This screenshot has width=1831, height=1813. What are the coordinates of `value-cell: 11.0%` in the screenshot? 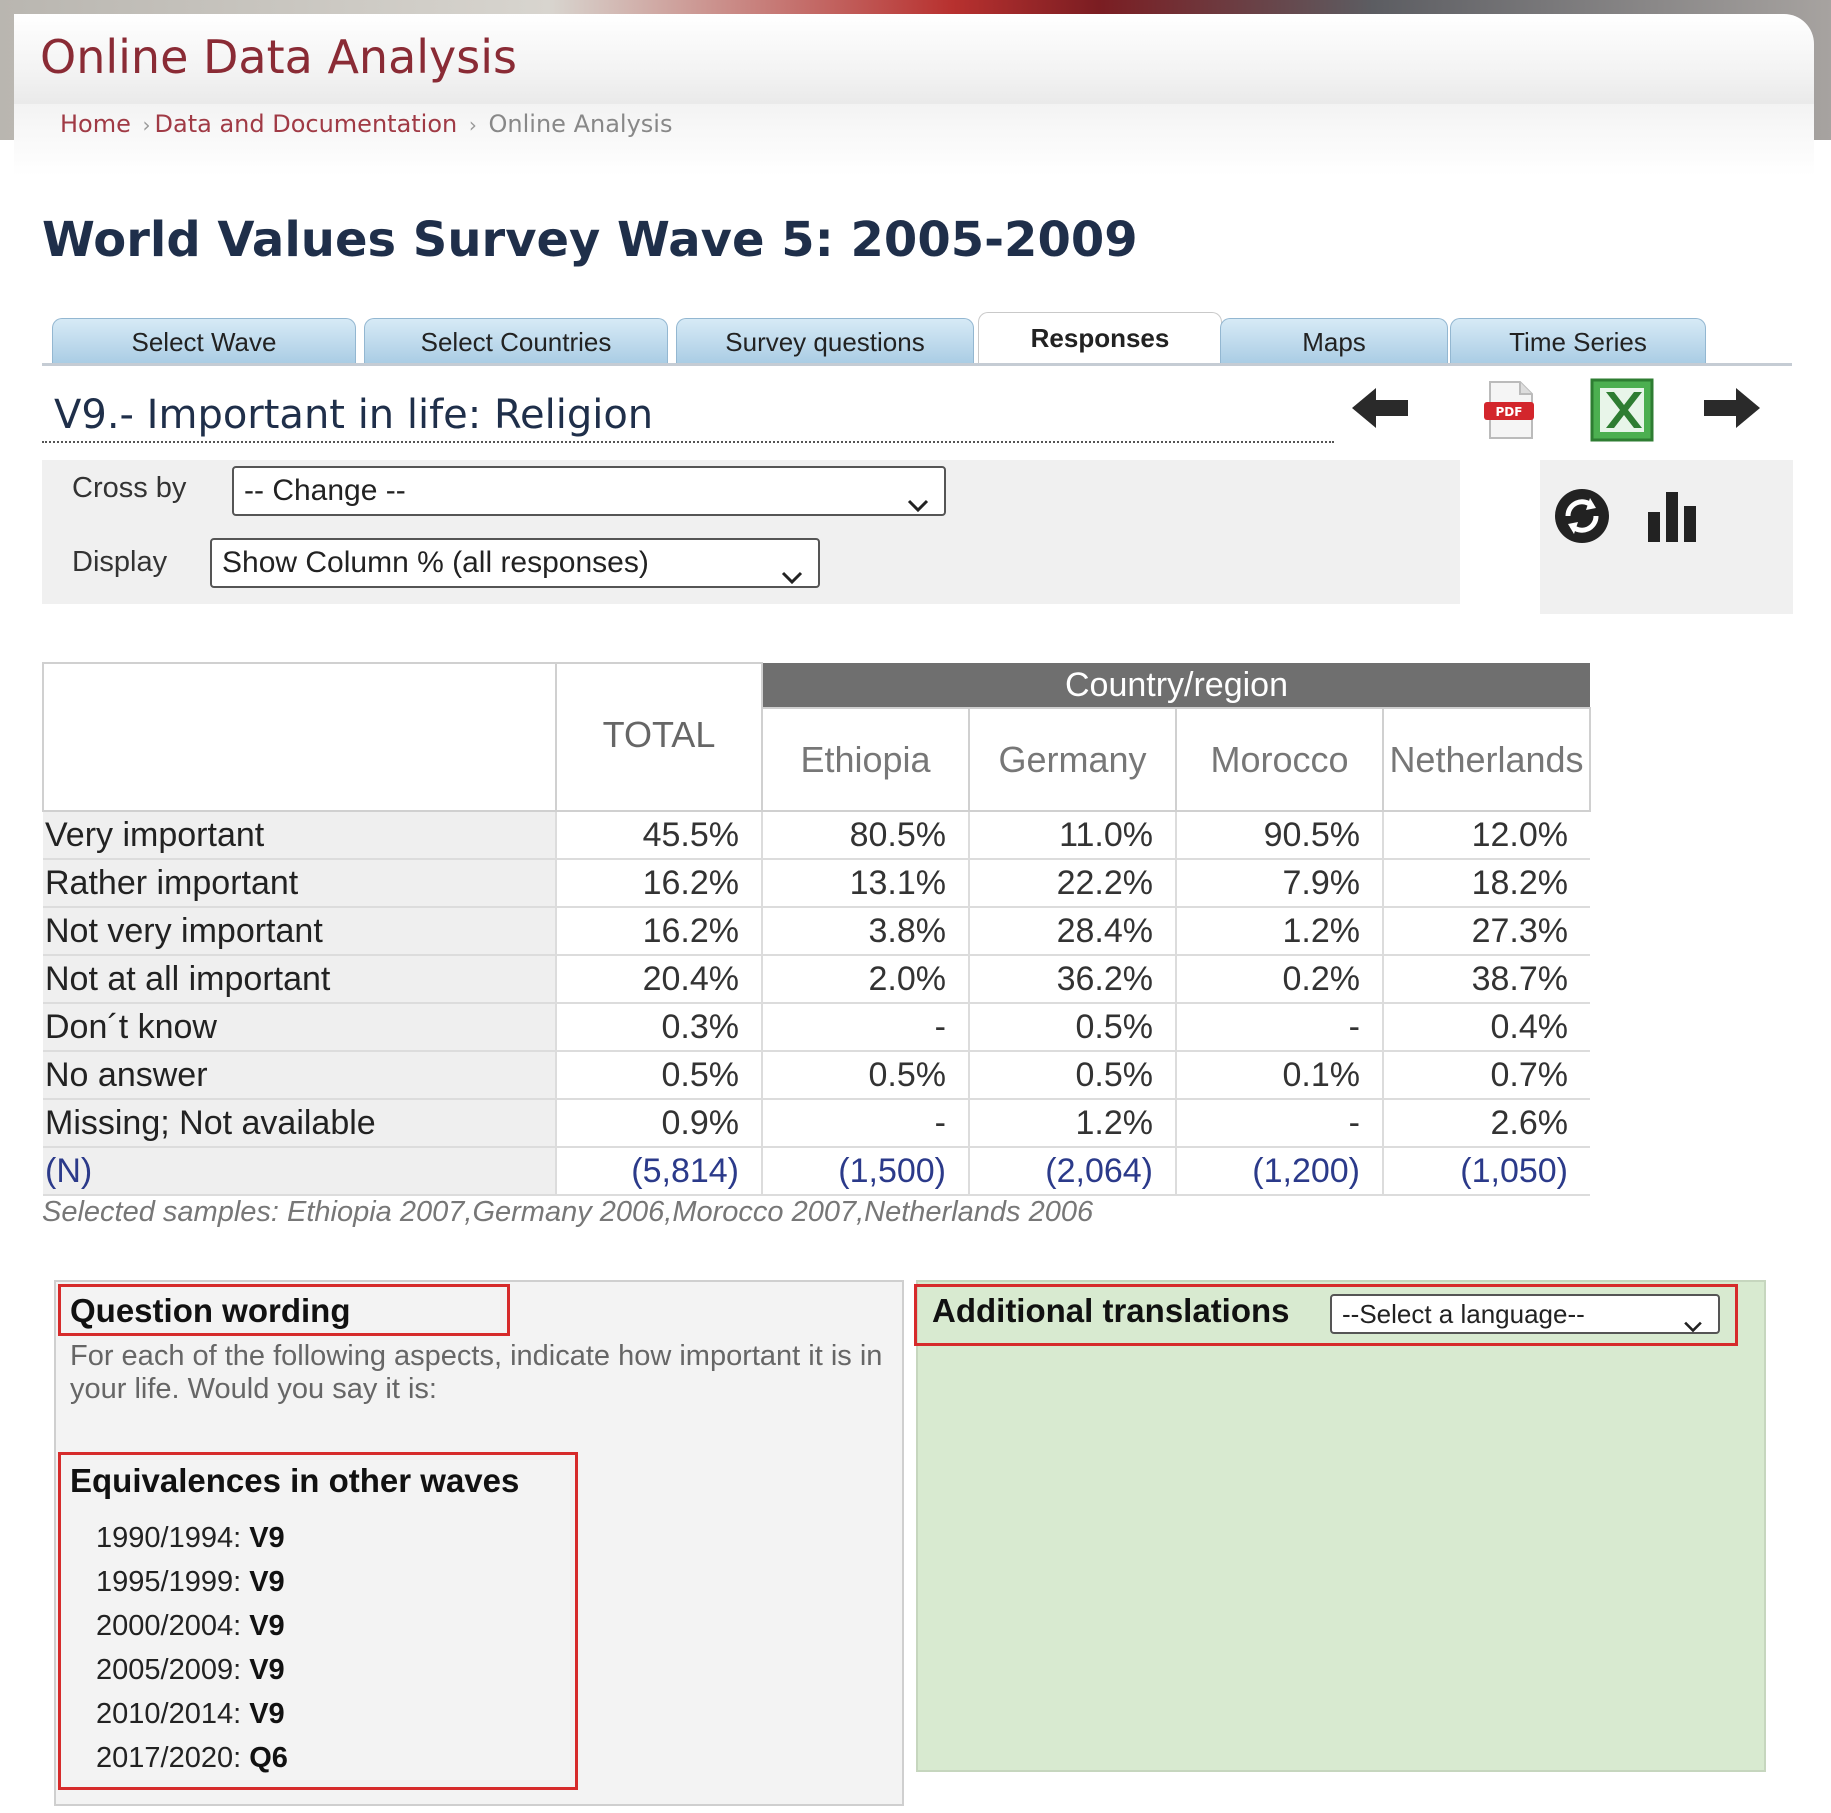 It's located at (1072, 835).